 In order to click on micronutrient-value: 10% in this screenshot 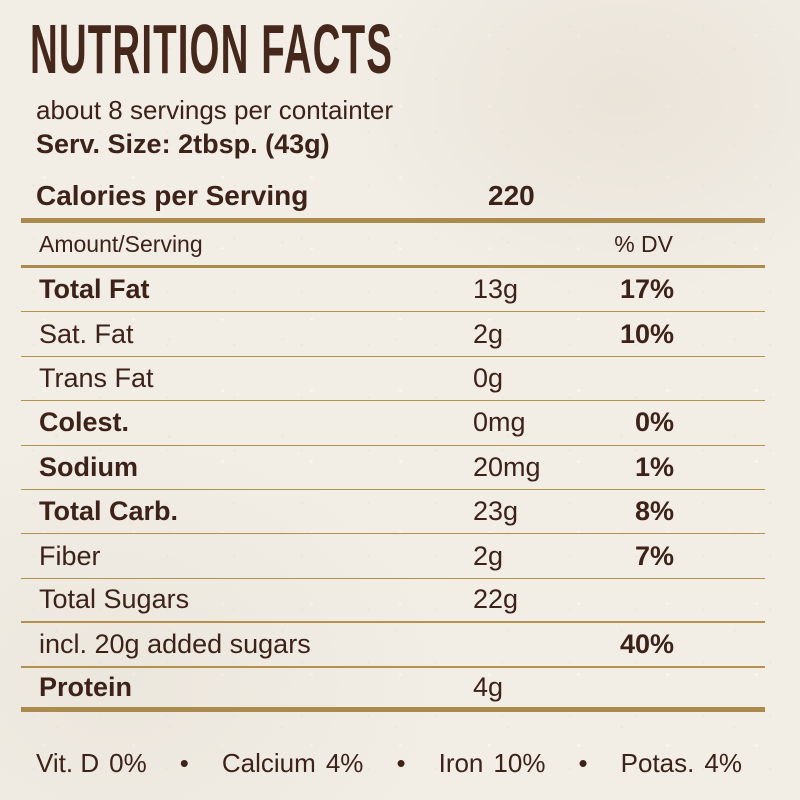, I will do `click(519, 763)`.